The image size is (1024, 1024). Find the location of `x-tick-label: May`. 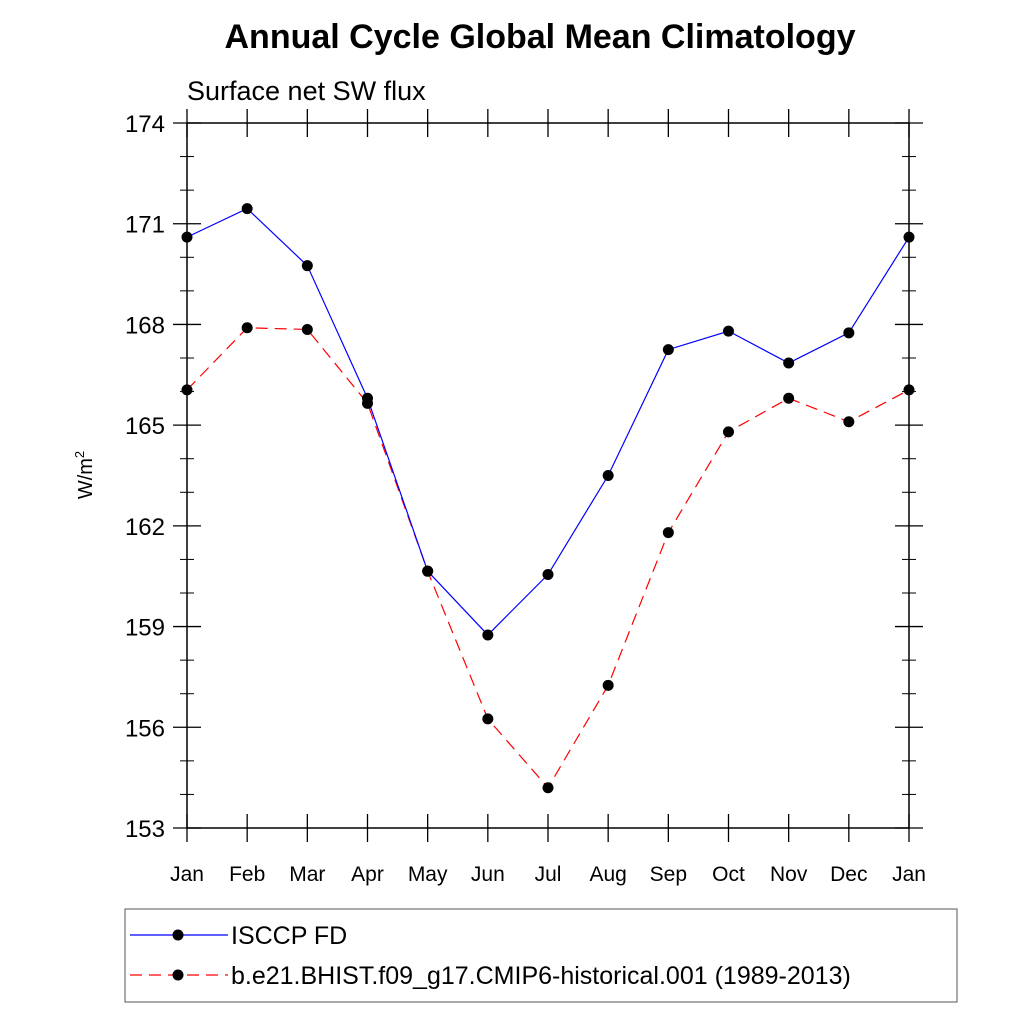

x-tick-label: May is located at coordinates (428, 874).